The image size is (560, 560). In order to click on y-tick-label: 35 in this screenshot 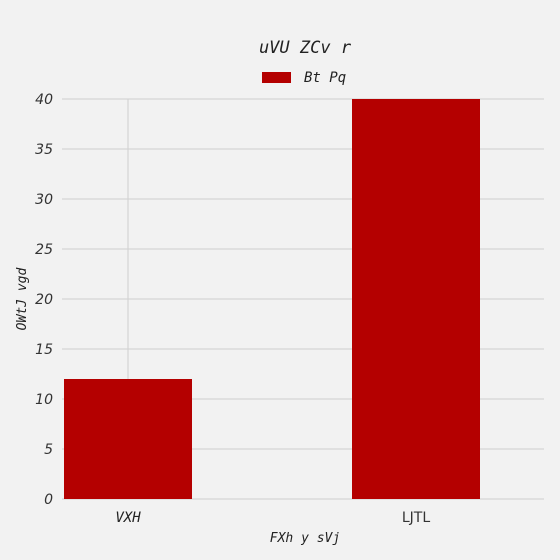, I will do `click(44, 150)`.